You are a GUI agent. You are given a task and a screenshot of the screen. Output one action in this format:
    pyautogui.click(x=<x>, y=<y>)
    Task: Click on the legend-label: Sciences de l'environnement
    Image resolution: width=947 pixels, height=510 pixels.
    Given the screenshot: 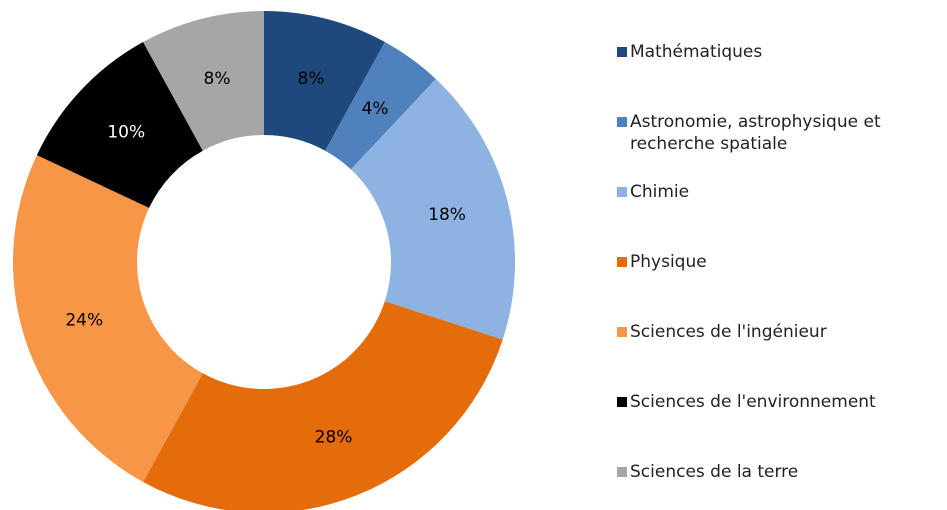 What is the action you would take?
    pyautogui.click(x=753, y=402)
    